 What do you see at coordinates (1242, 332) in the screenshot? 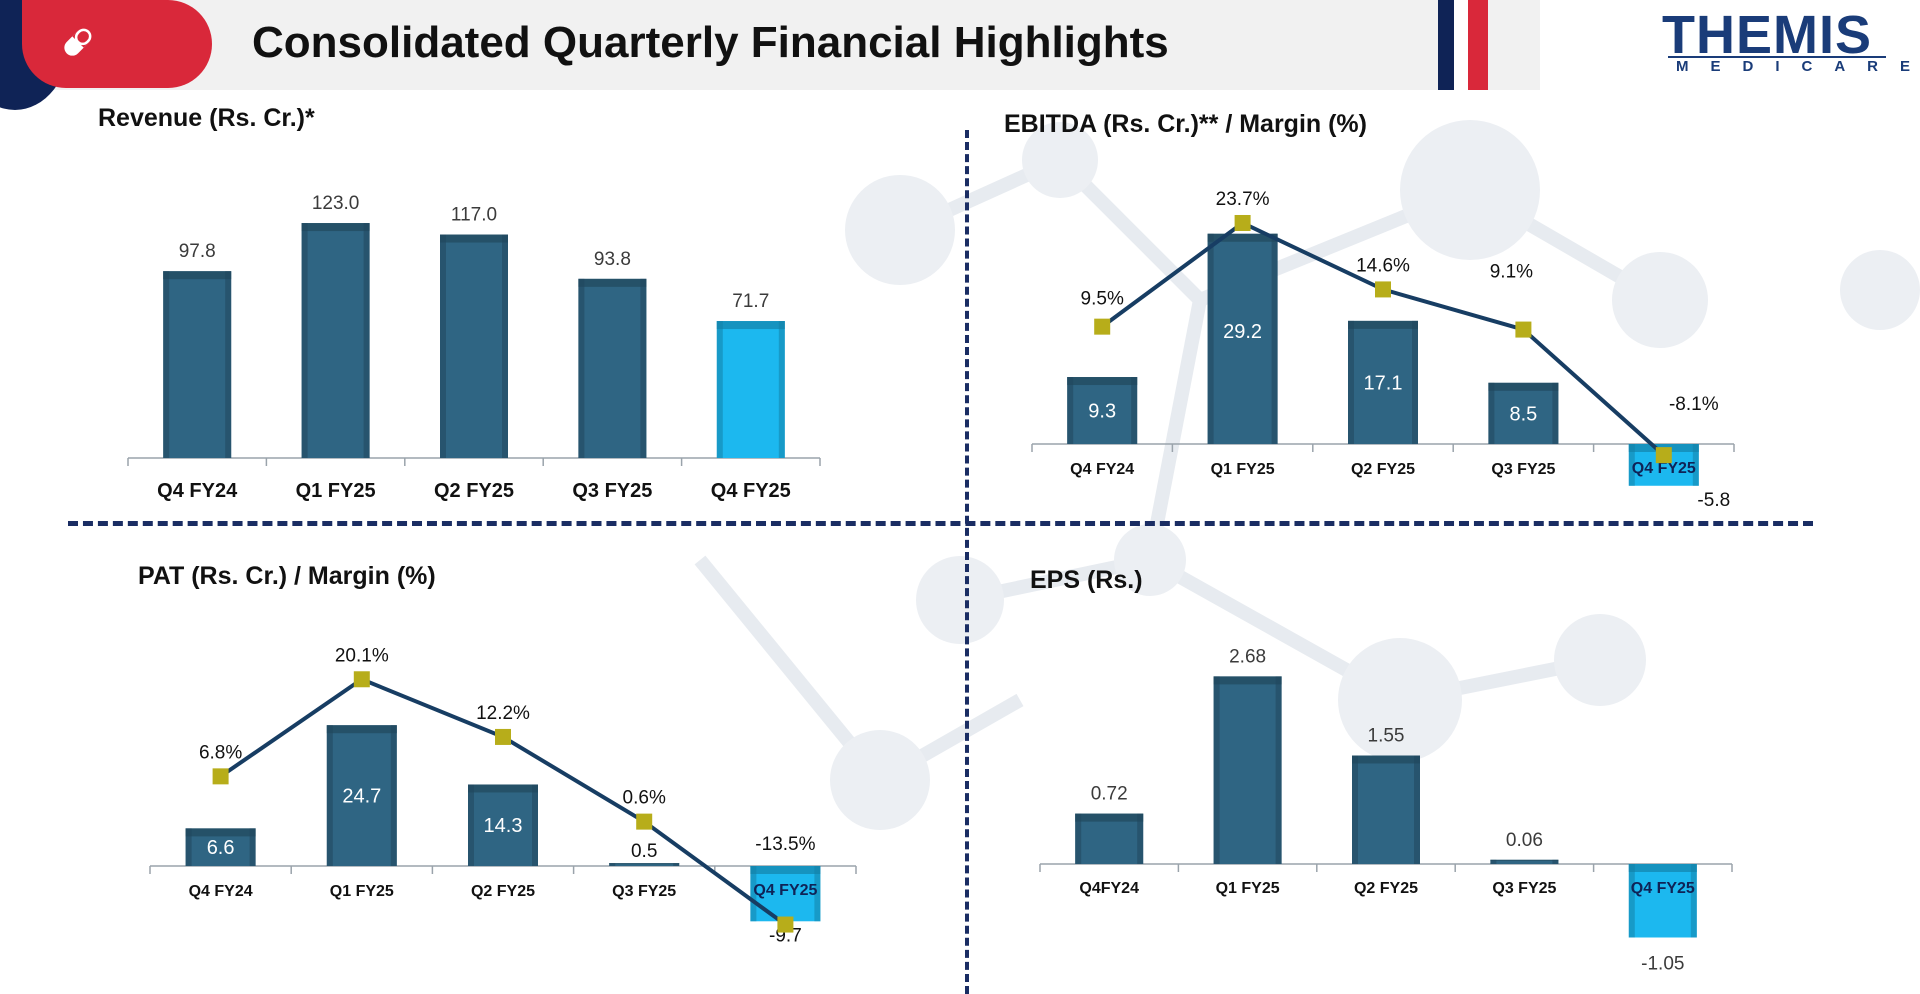
I see `ebitda-value-label: 29.2` at bounding box center [1242, 332].